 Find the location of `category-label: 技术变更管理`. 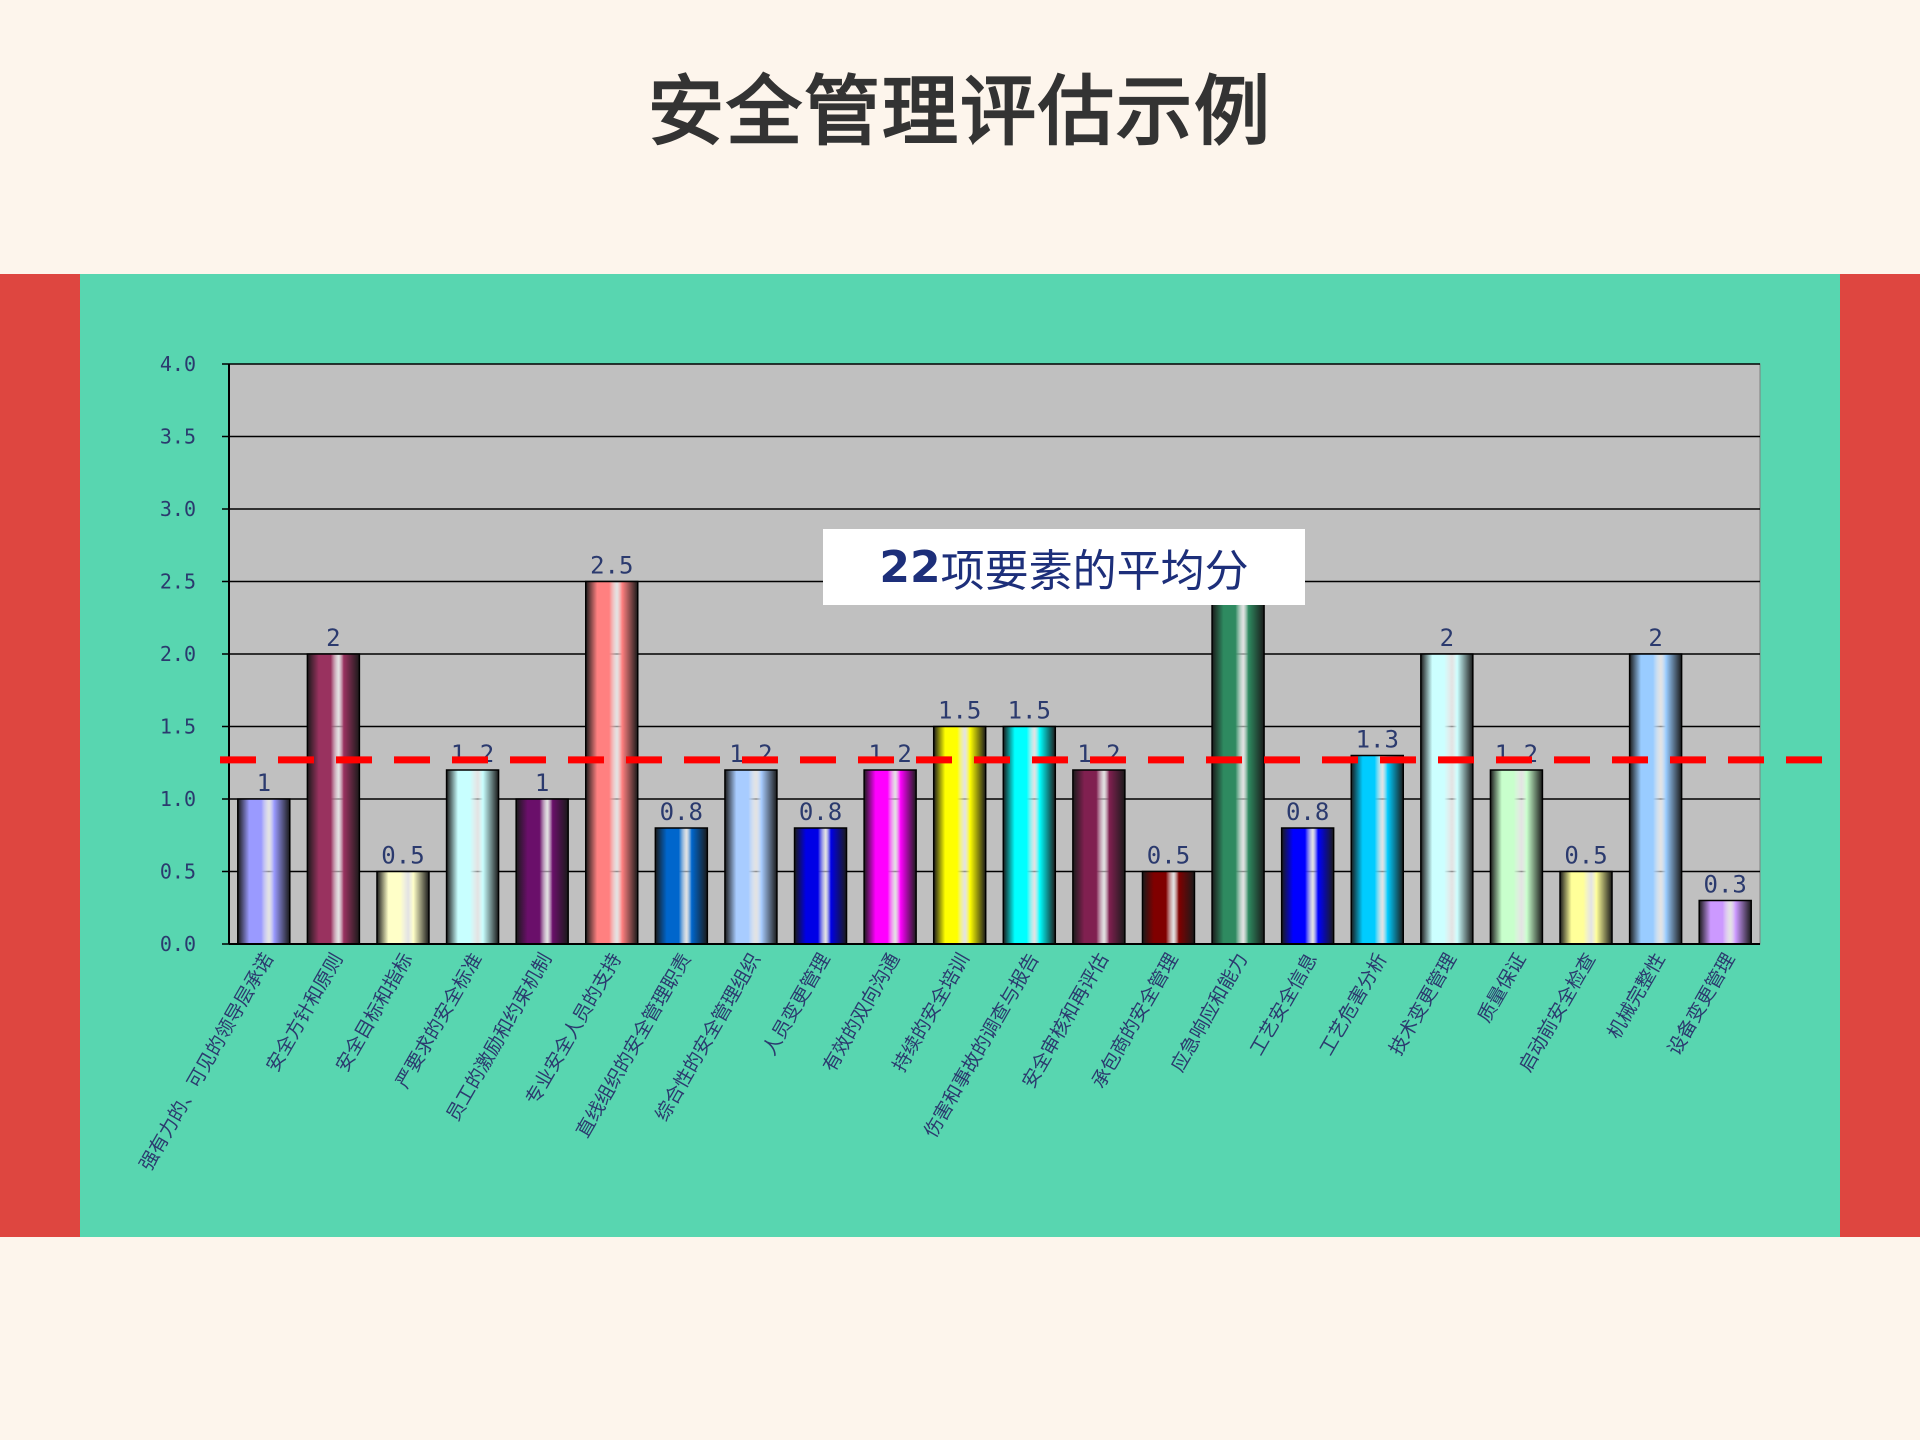

category-label: 技术变更管理 is located at coordinates (1423, 1005).